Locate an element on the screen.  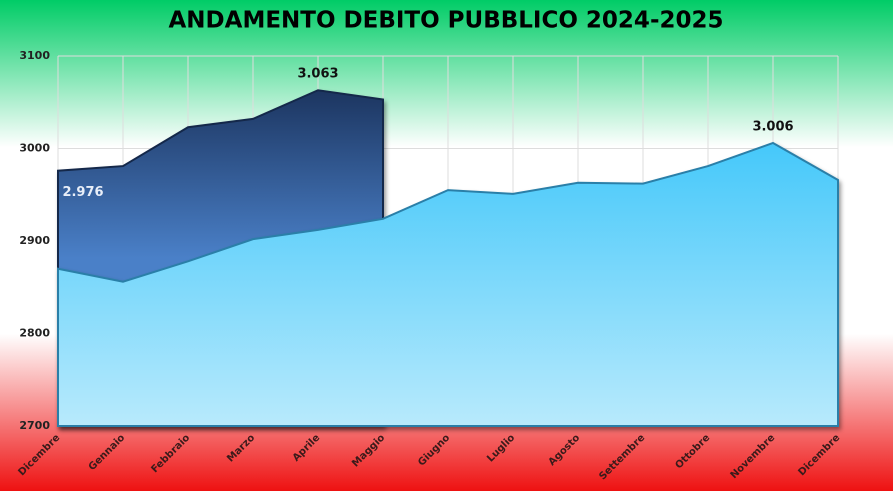
y-tick-label: 2700 is located at coordinates (34, 425).